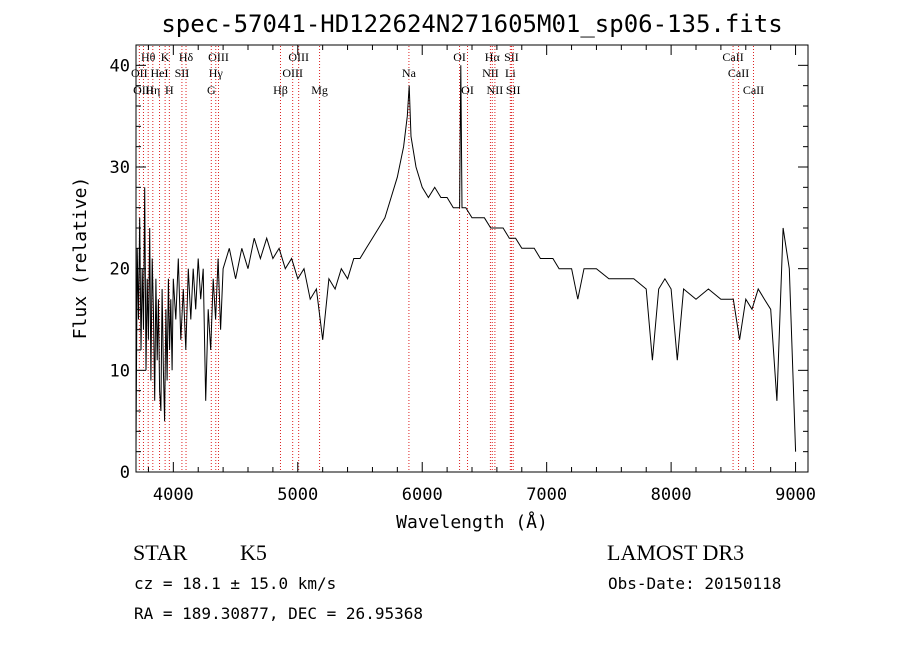  I want to click on spectral-line-label: Li, so click(510, 73).